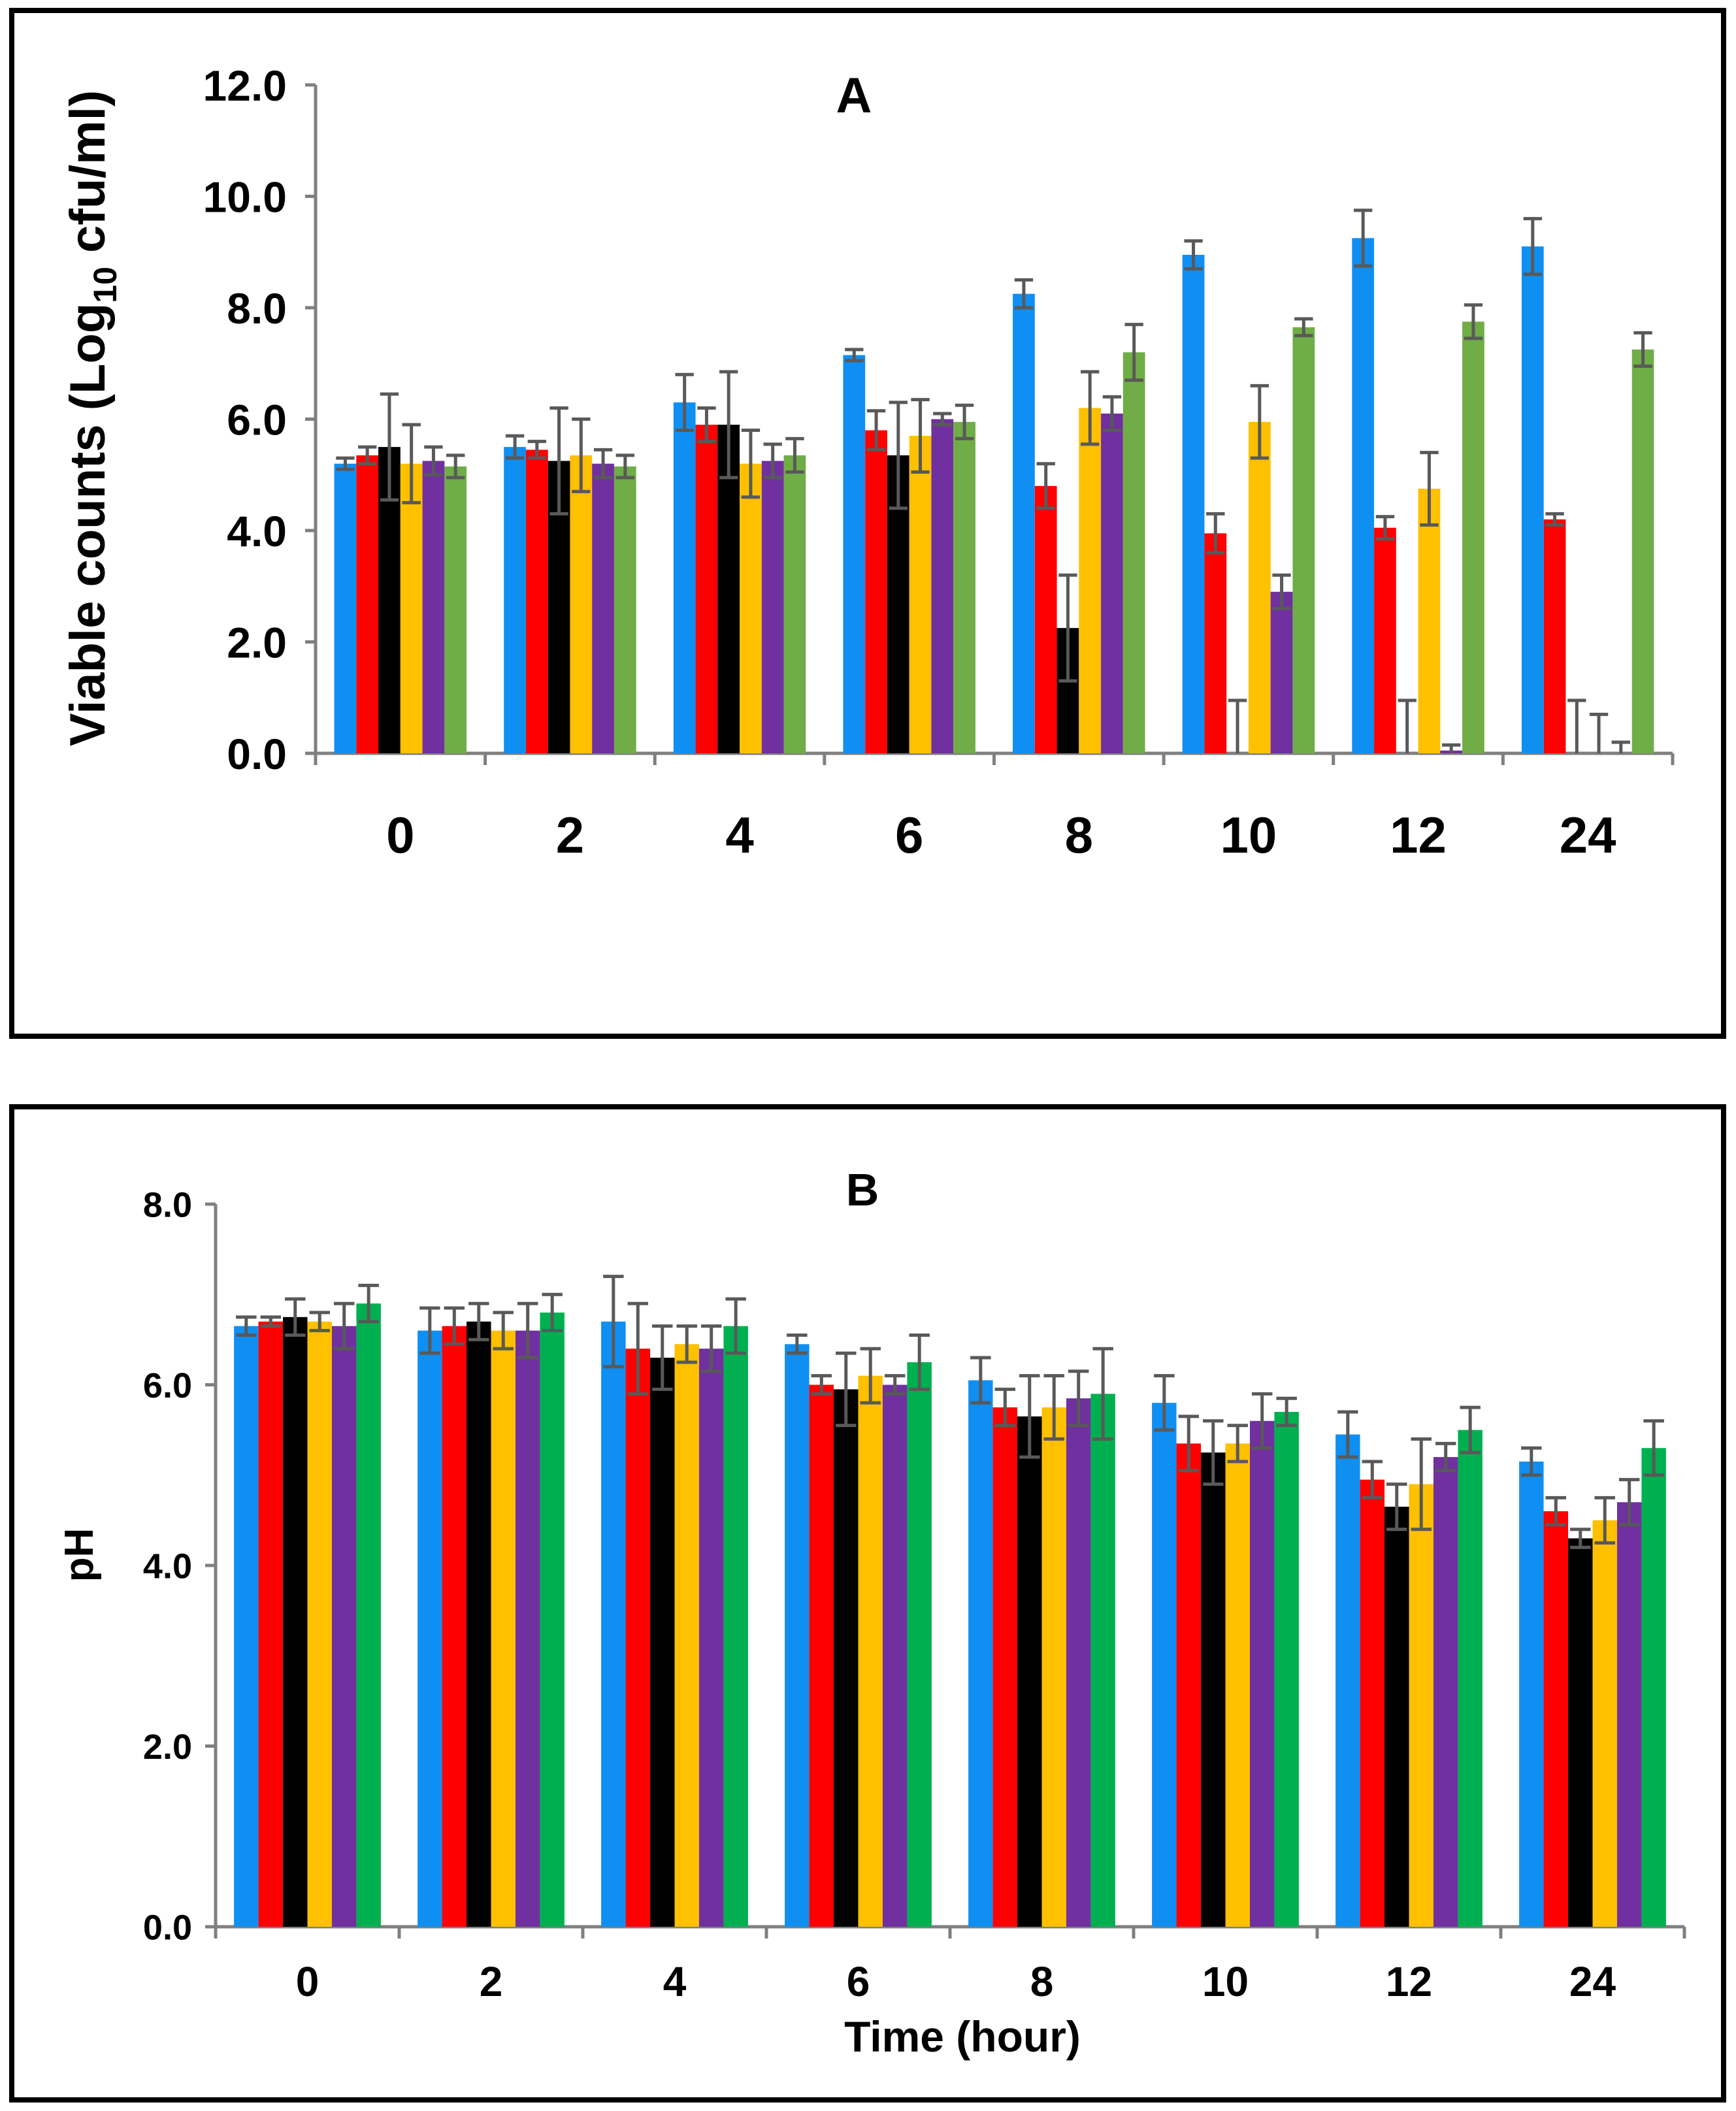  What do you see at coordinates (245, 196) in the screenshot?
I see `y-tick-label: 10.0` at bounding box center [245, 196].